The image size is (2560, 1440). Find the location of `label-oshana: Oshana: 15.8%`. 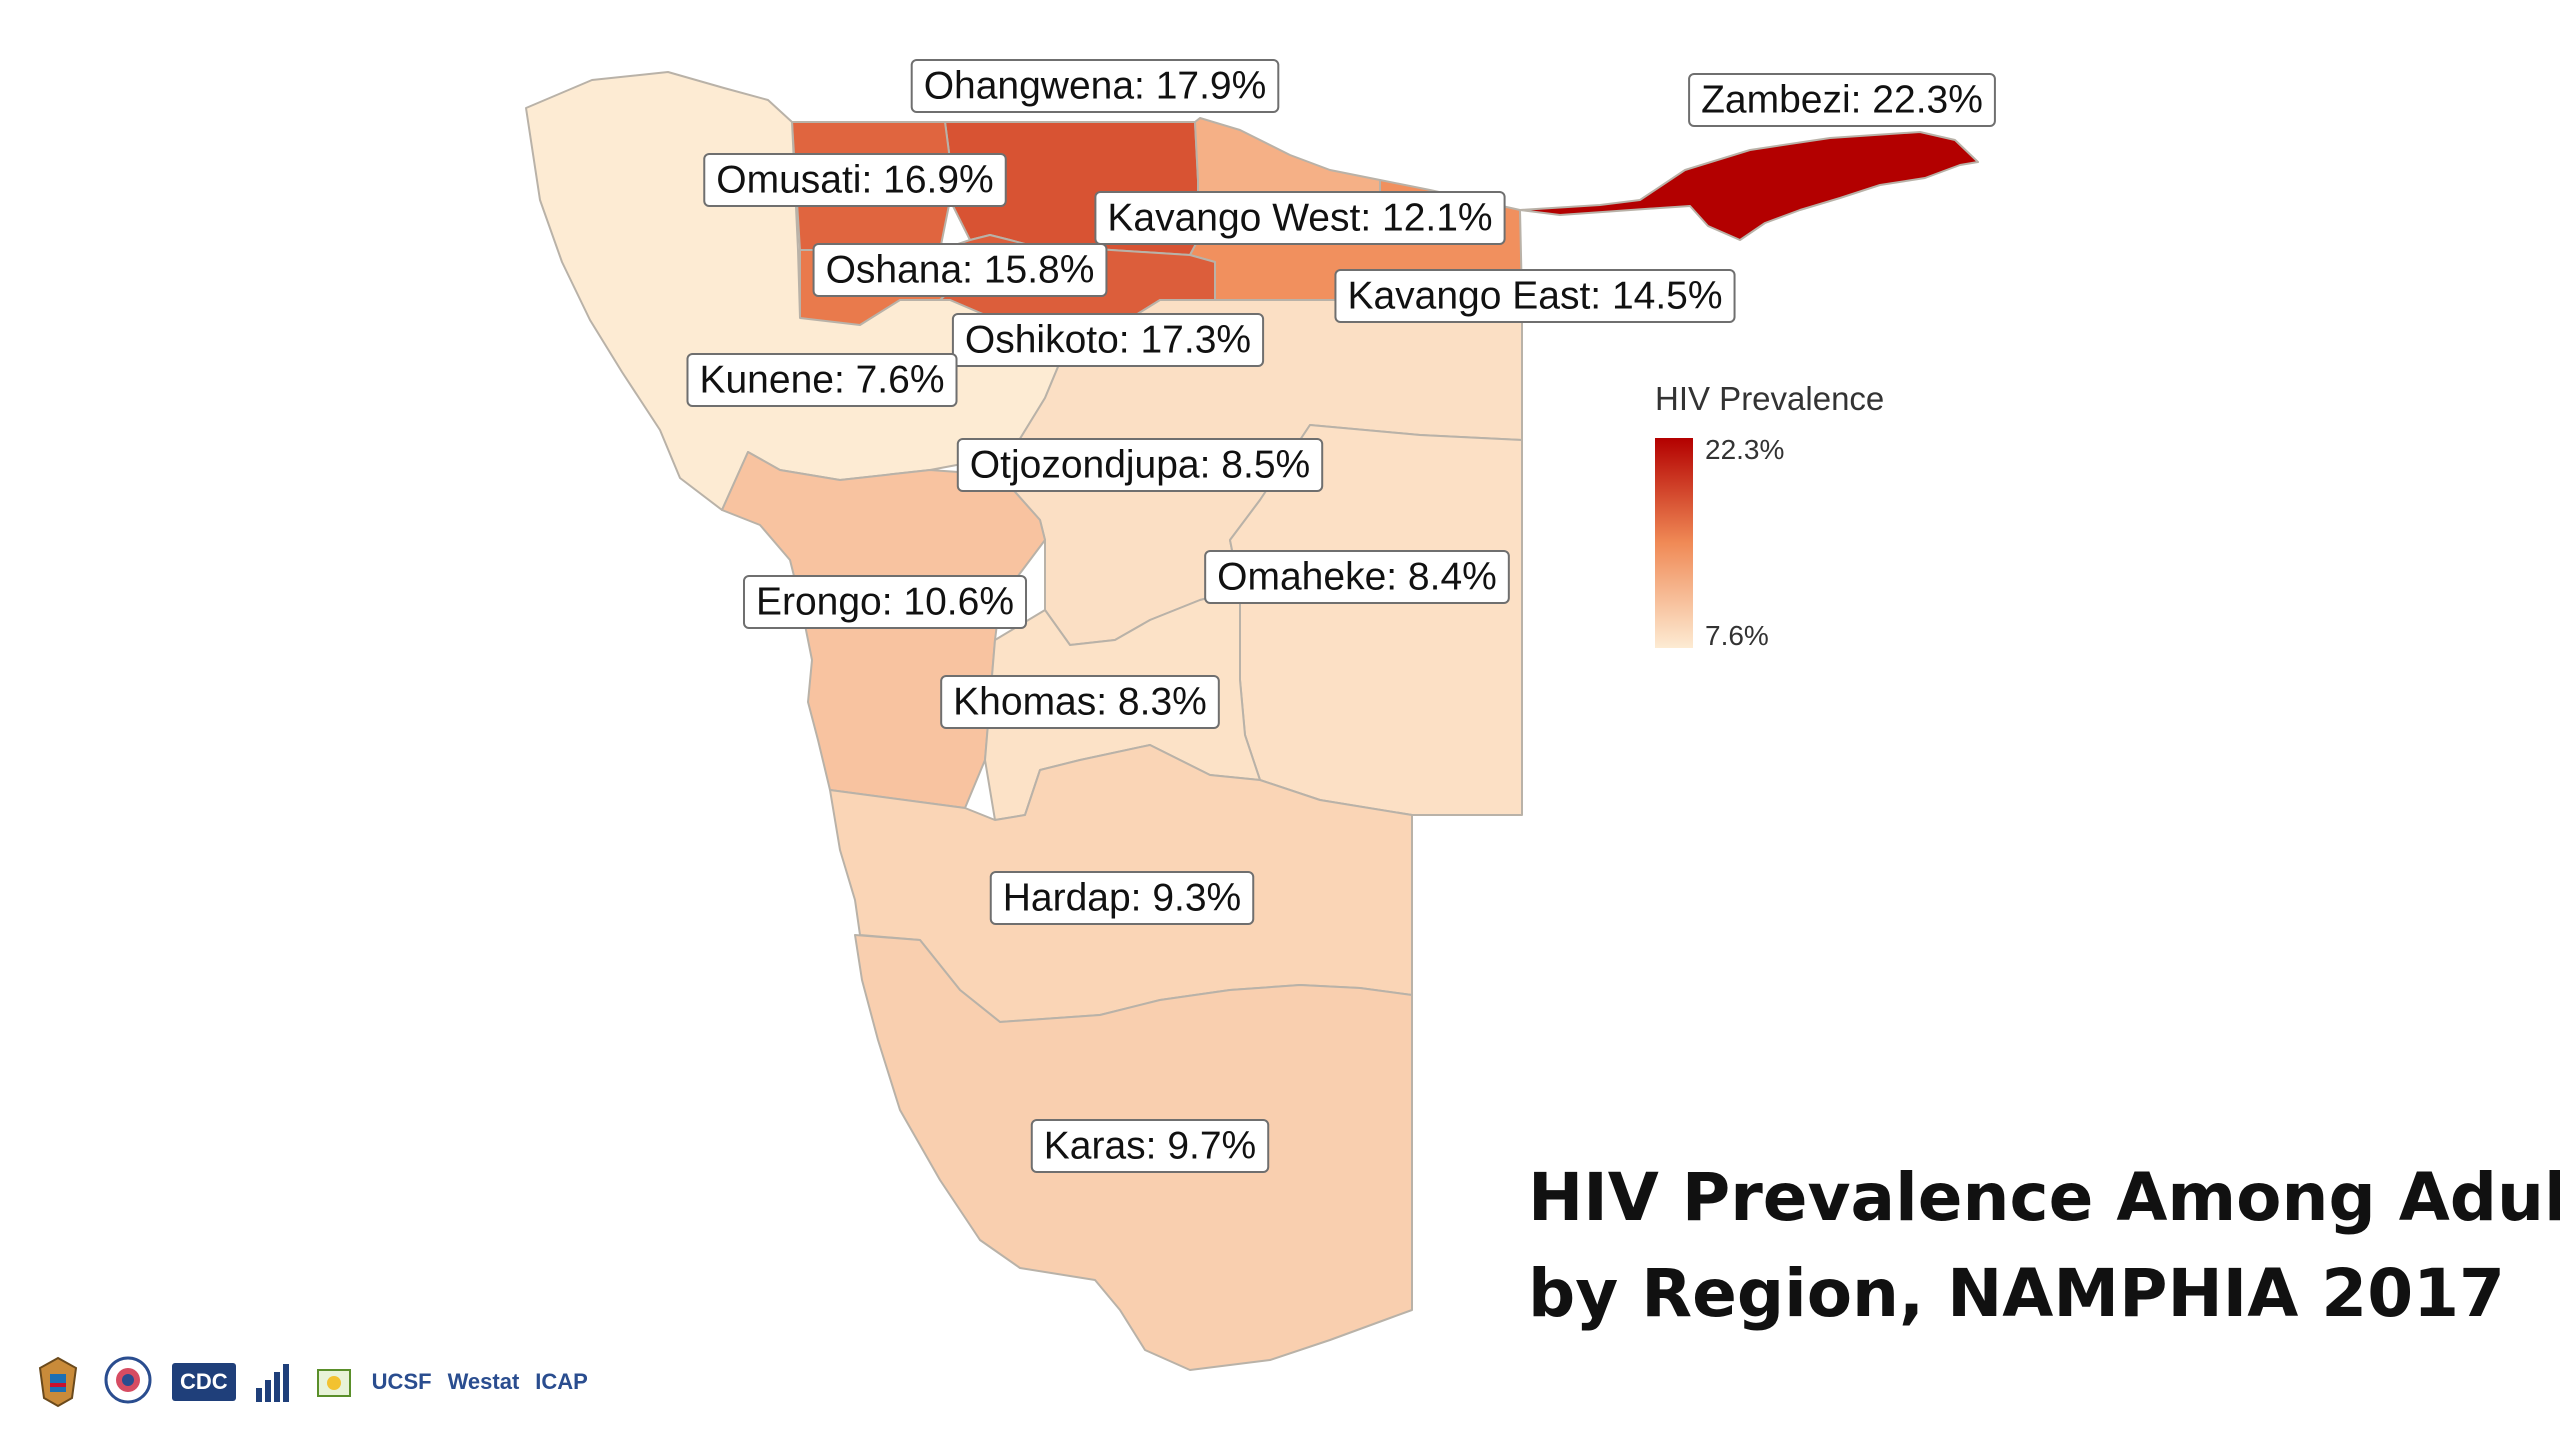

label-oshana: Oshana: 15.8% is located at coordinates (960, 270).